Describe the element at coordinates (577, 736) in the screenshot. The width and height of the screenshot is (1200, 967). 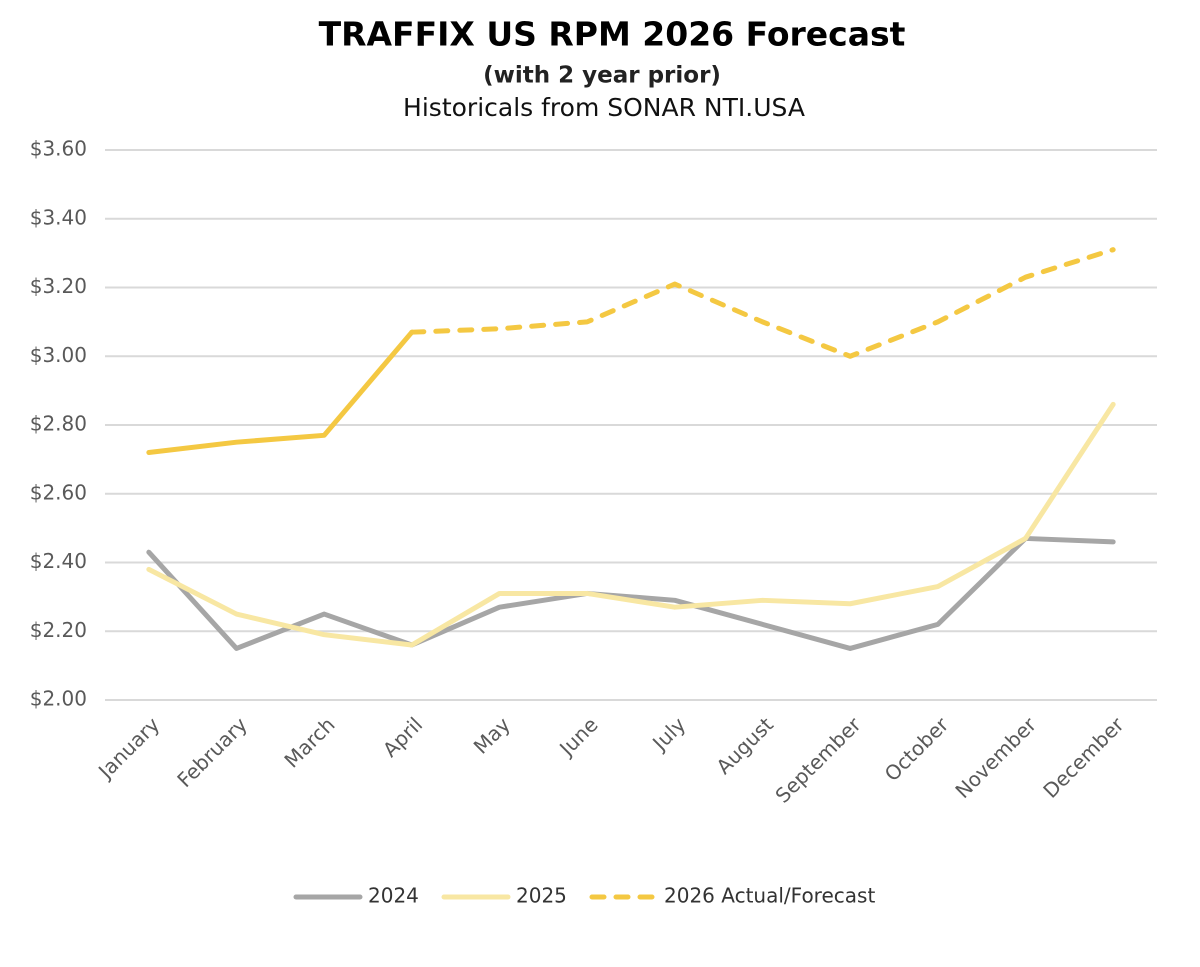
I see `x-tick-label: June` at that location.